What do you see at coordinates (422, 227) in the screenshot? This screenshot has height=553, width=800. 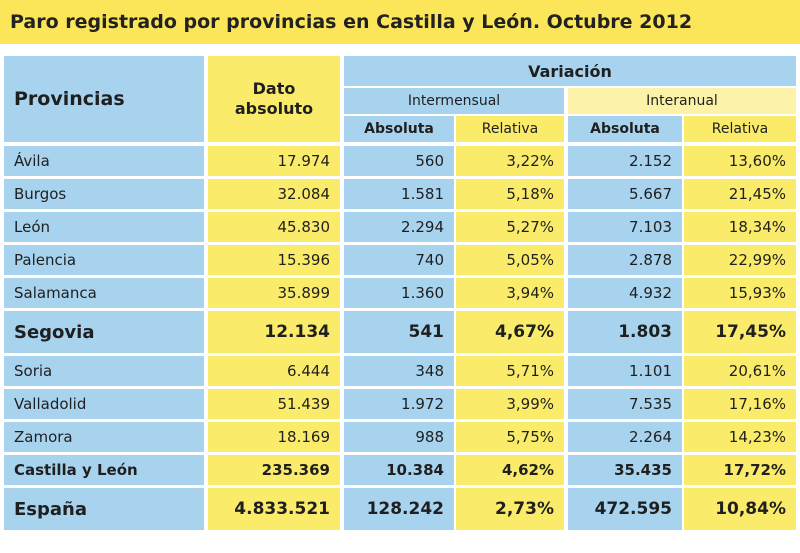 I see `cell-value: 2.294` at bounding box center [422, 227].